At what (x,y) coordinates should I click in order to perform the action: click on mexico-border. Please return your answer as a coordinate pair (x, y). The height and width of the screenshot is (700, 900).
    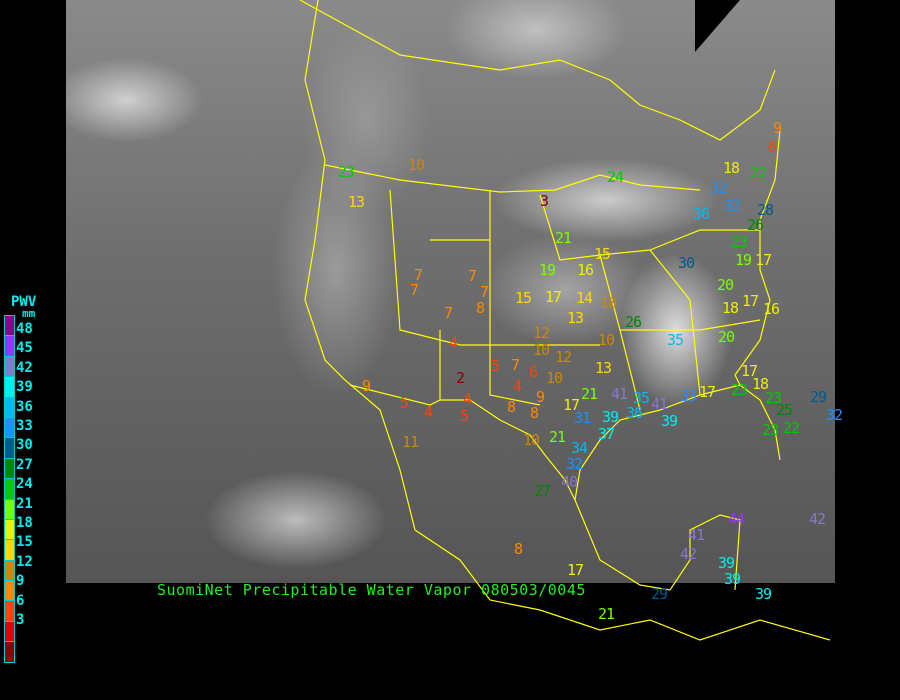
    Looking at the image, I should click on (462, 442).